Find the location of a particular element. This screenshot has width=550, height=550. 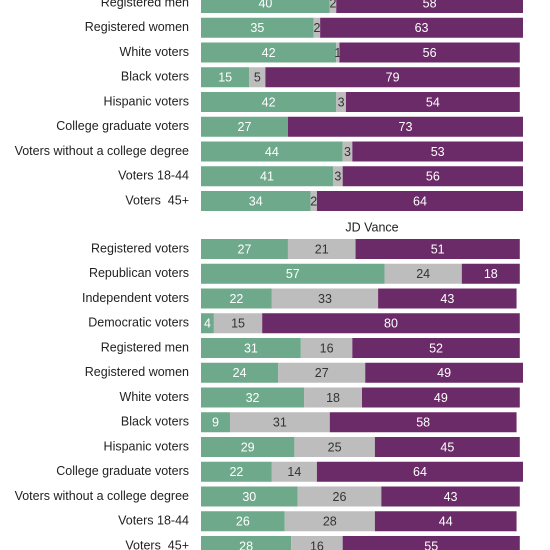

value-label: 4 is located at coordinates (207, 324).